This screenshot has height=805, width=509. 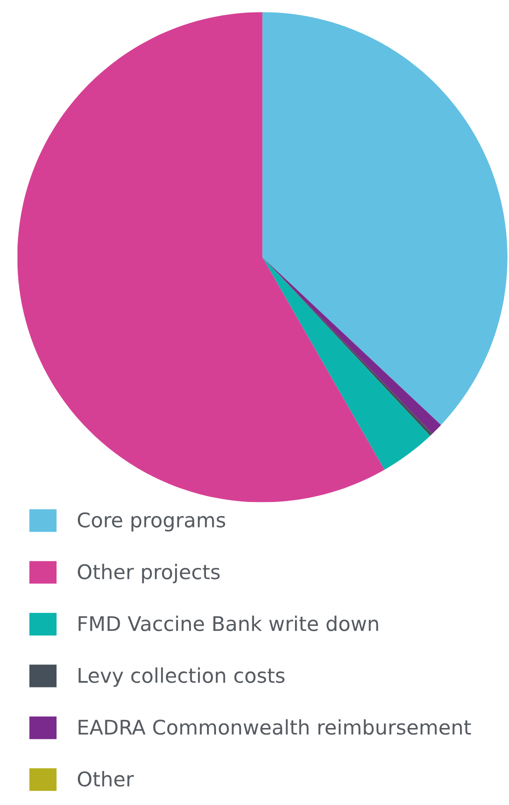 I want to click on legend-label: FMD Vaccine Bank write down, so click(x=228, y=624).